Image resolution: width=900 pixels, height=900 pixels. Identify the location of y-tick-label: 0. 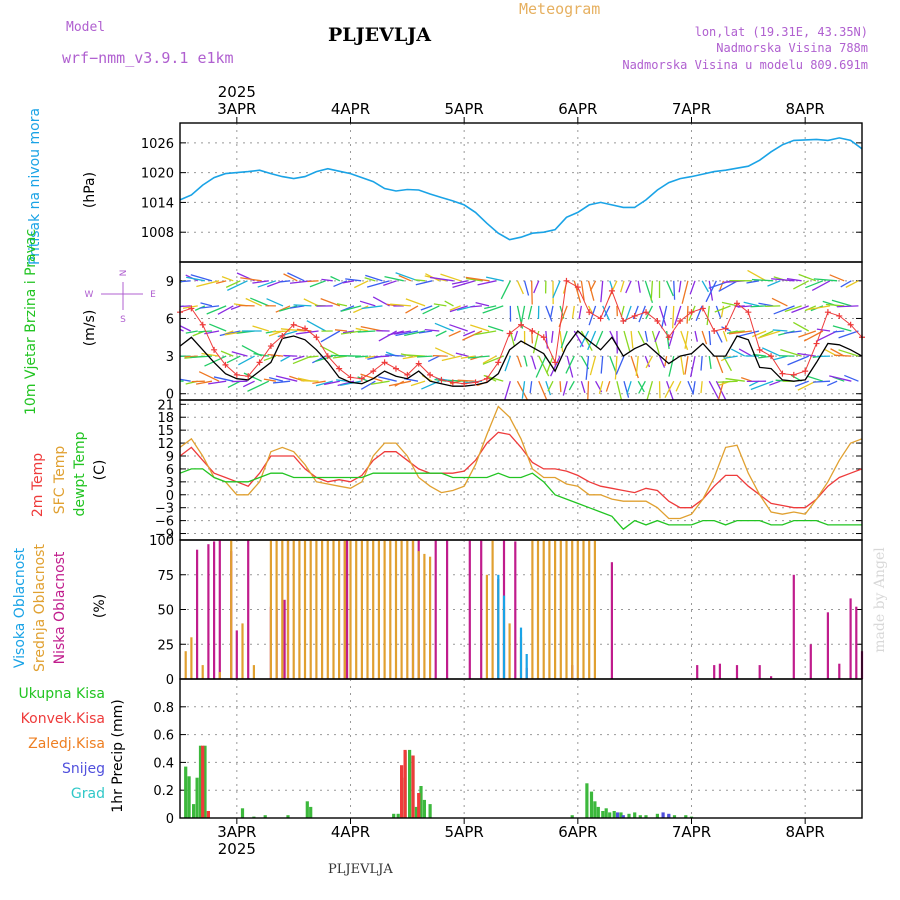
(170, 395).